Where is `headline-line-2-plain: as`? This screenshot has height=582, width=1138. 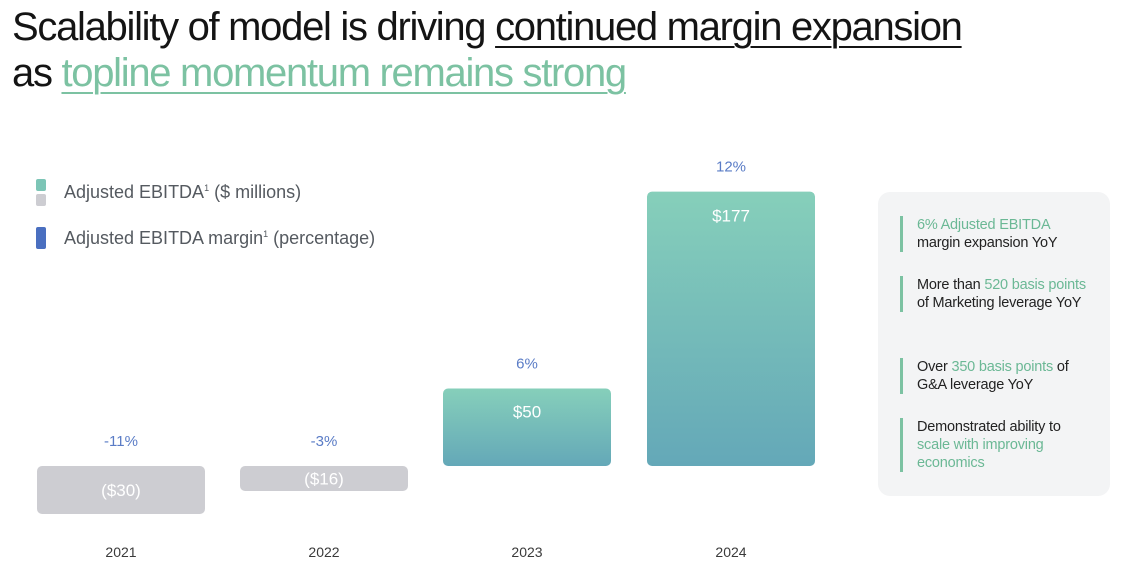 headline-line-2-plain: as is located at coordinates (37, 73).